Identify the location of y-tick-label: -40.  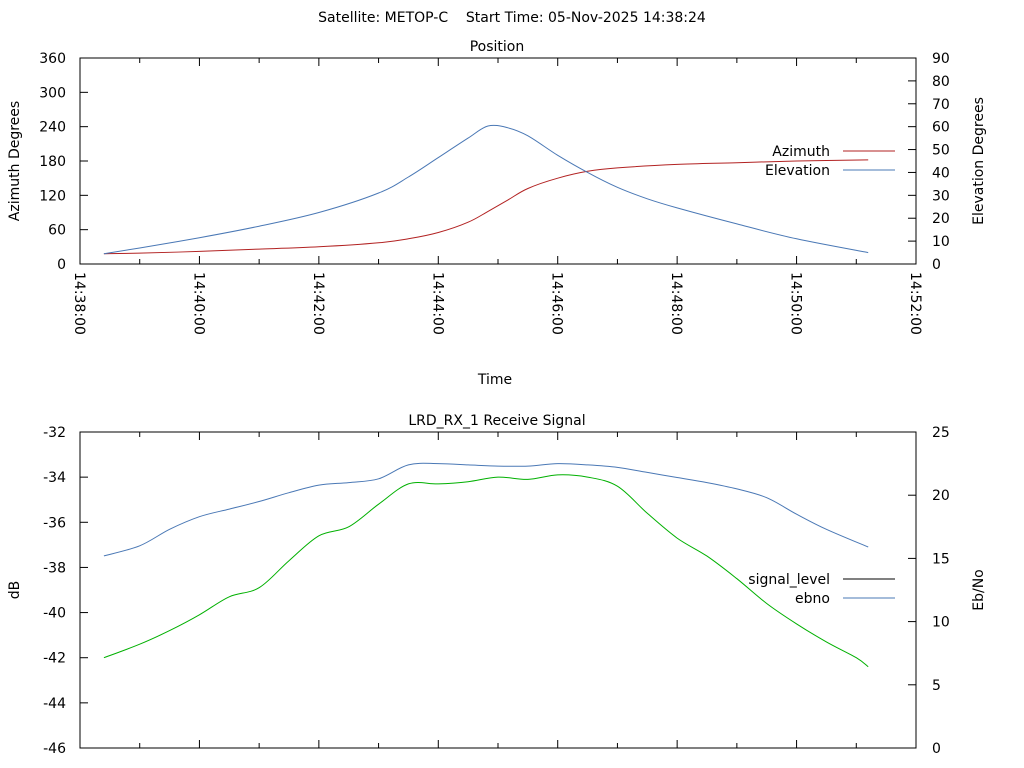
(54, 614).